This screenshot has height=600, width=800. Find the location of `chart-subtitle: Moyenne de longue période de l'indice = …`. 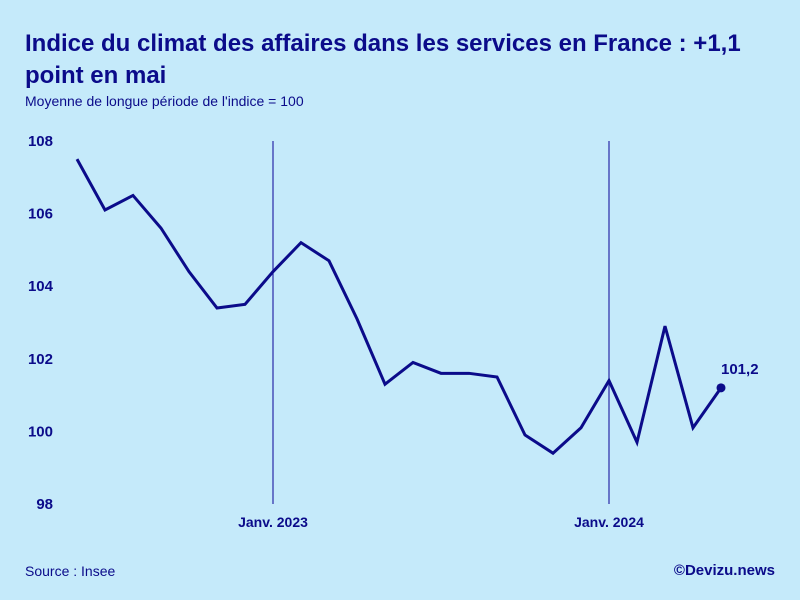

chart-subtitle: Moyenne de longue période de l'indice = … is located at coordinates (164, 101).